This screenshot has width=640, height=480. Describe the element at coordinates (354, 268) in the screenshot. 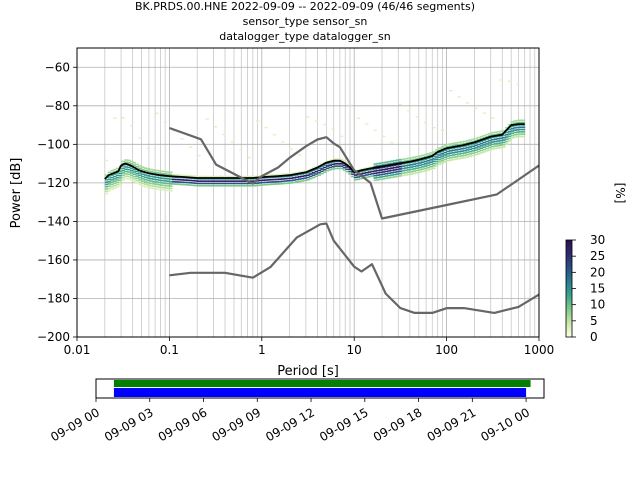

I see `model-low-line` at that location.